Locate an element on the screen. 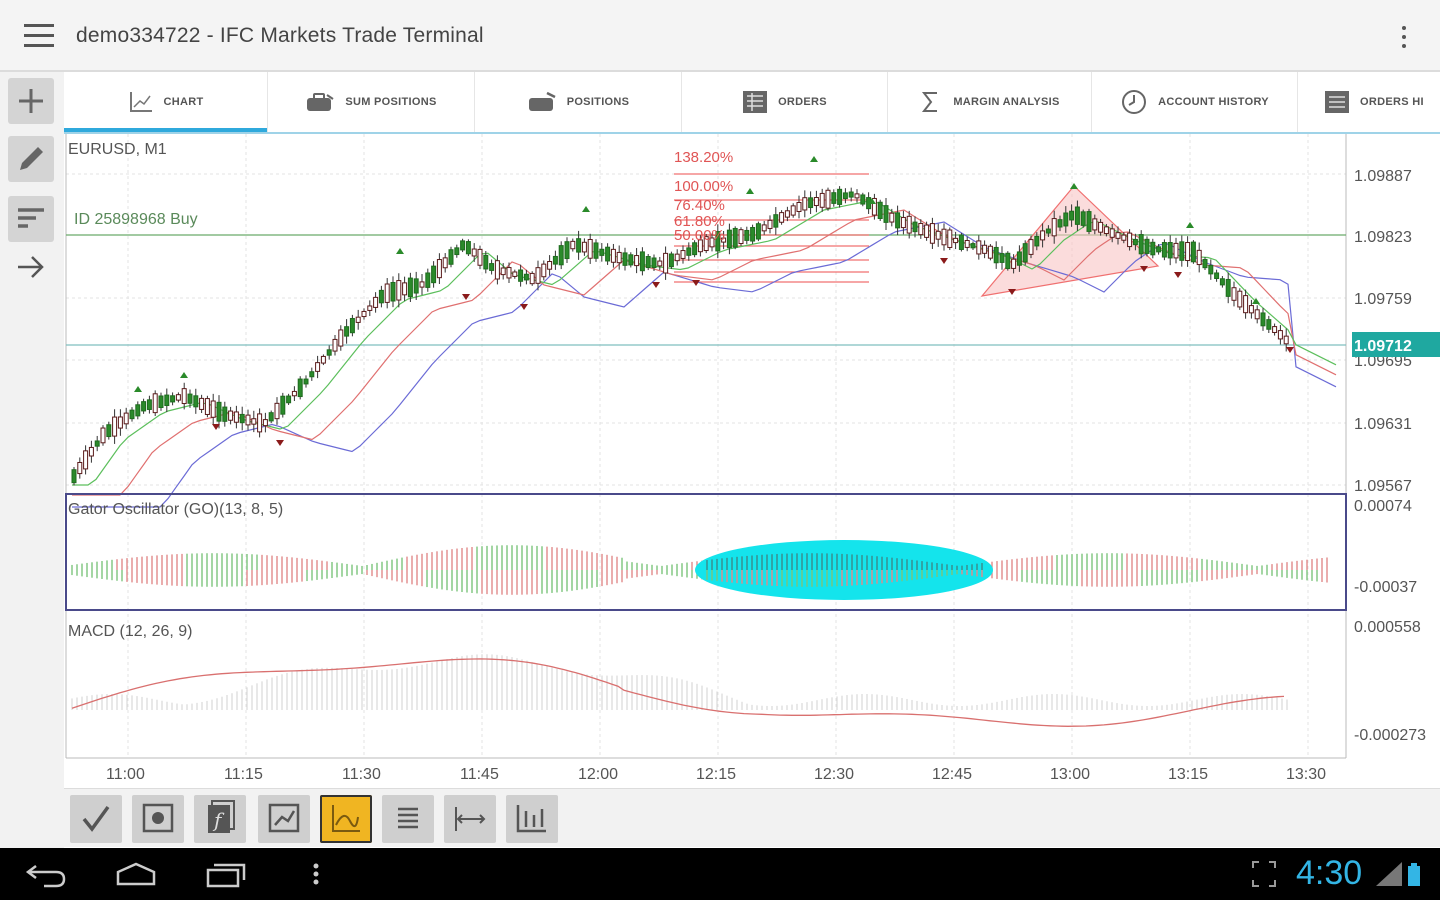 The image size is (1440, 900). draw-tool-button is located at coordinates (31, 159).